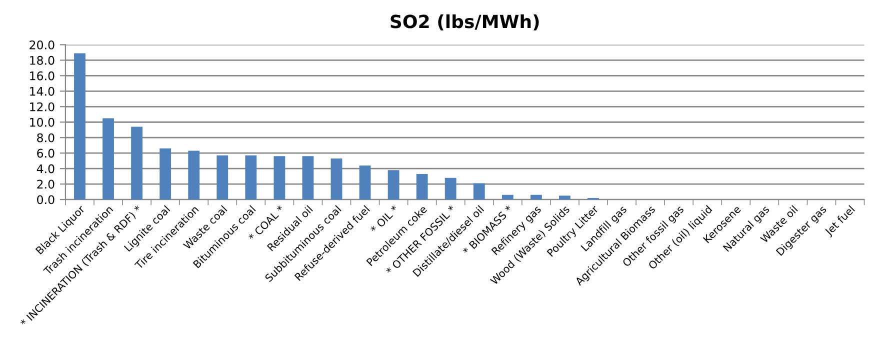  Describe the element at coordinates (45, 169) in the screenshot. I see `y-tick-label: 4.0` at that location.